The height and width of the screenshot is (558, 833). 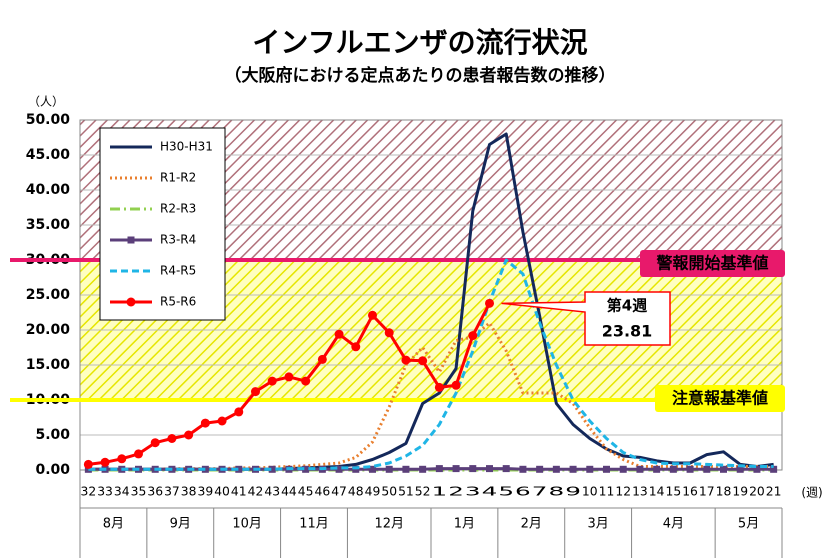 What do you see at coordinates (162, 224) in the screenshot?
I see `legend-box` at bounding box center [162, 224].